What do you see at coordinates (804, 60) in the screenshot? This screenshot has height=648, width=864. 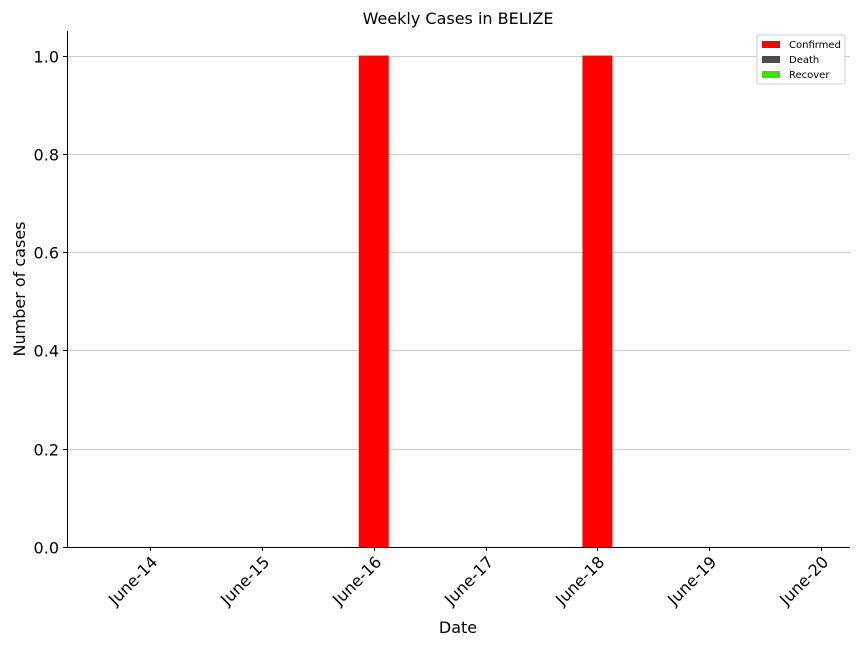 I see `legend-label-death: Death` at bounding box center [804, 60].